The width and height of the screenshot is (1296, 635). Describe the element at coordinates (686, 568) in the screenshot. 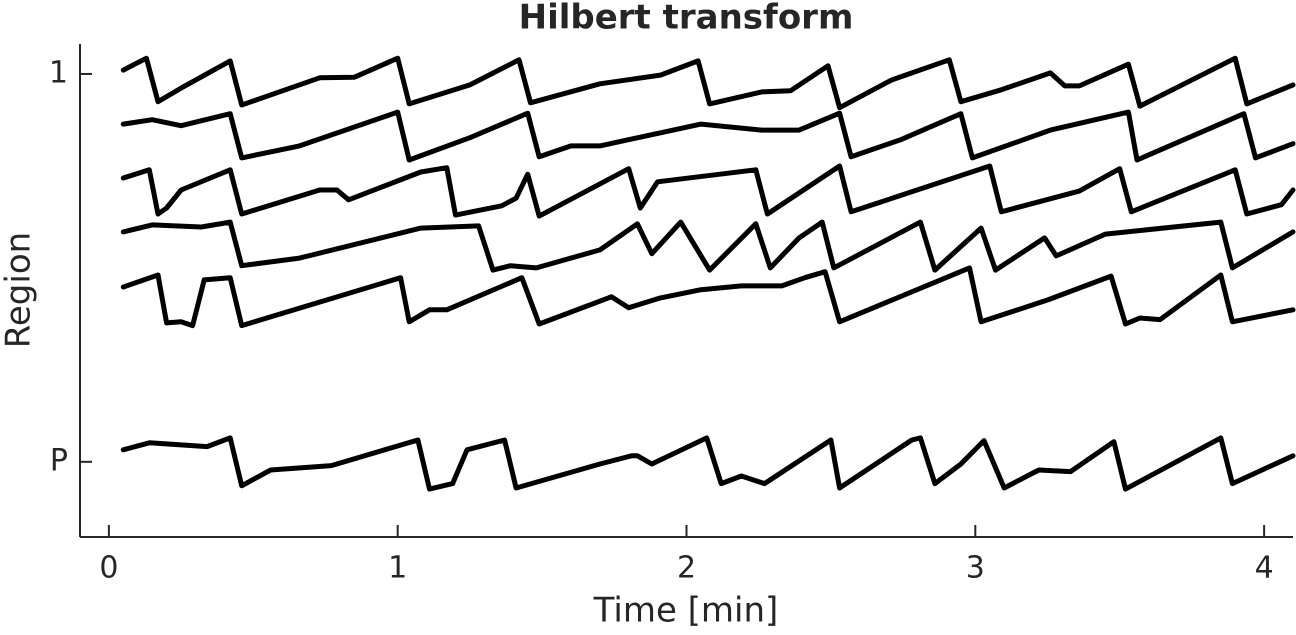

I see `x-tick-label: 2` at that location.